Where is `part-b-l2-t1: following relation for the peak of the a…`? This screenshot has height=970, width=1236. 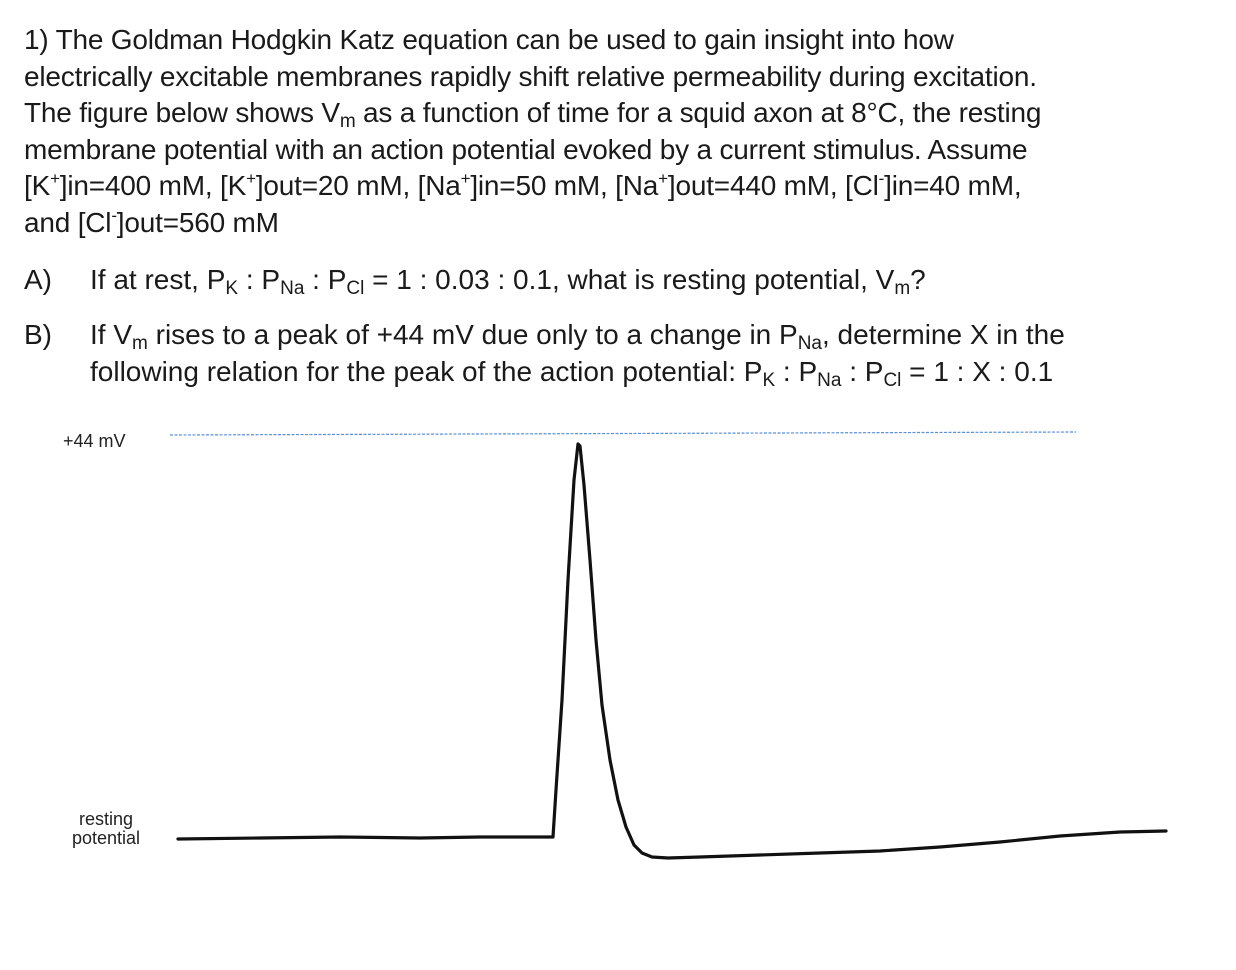 part-b-l2-t1: following relation for the peak of the a… is located at coordinates (426, 371).